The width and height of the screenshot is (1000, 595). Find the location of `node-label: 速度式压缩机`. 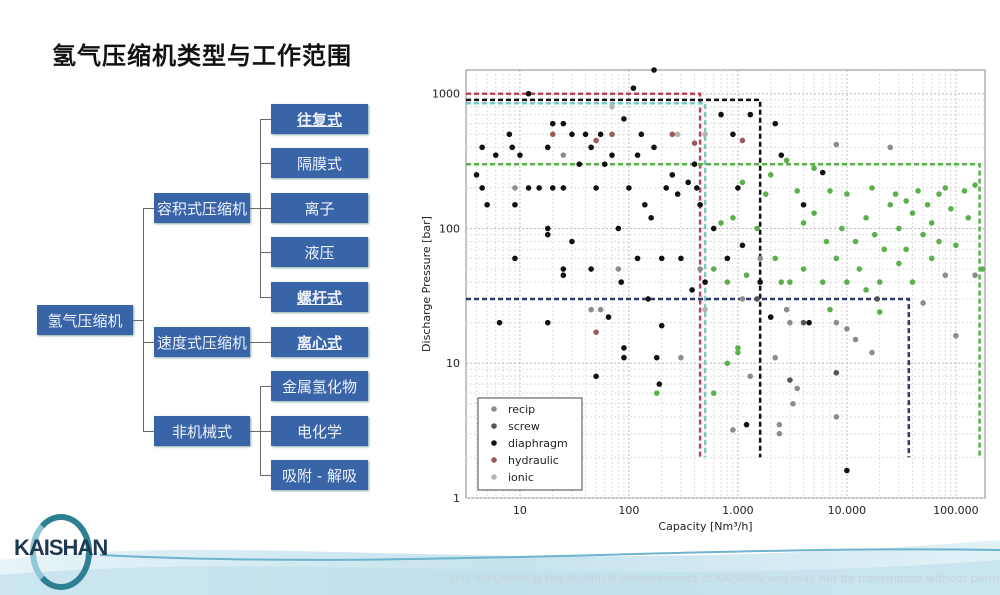

node-label: 速度式压缩机 is located at coordinates (201, 342).